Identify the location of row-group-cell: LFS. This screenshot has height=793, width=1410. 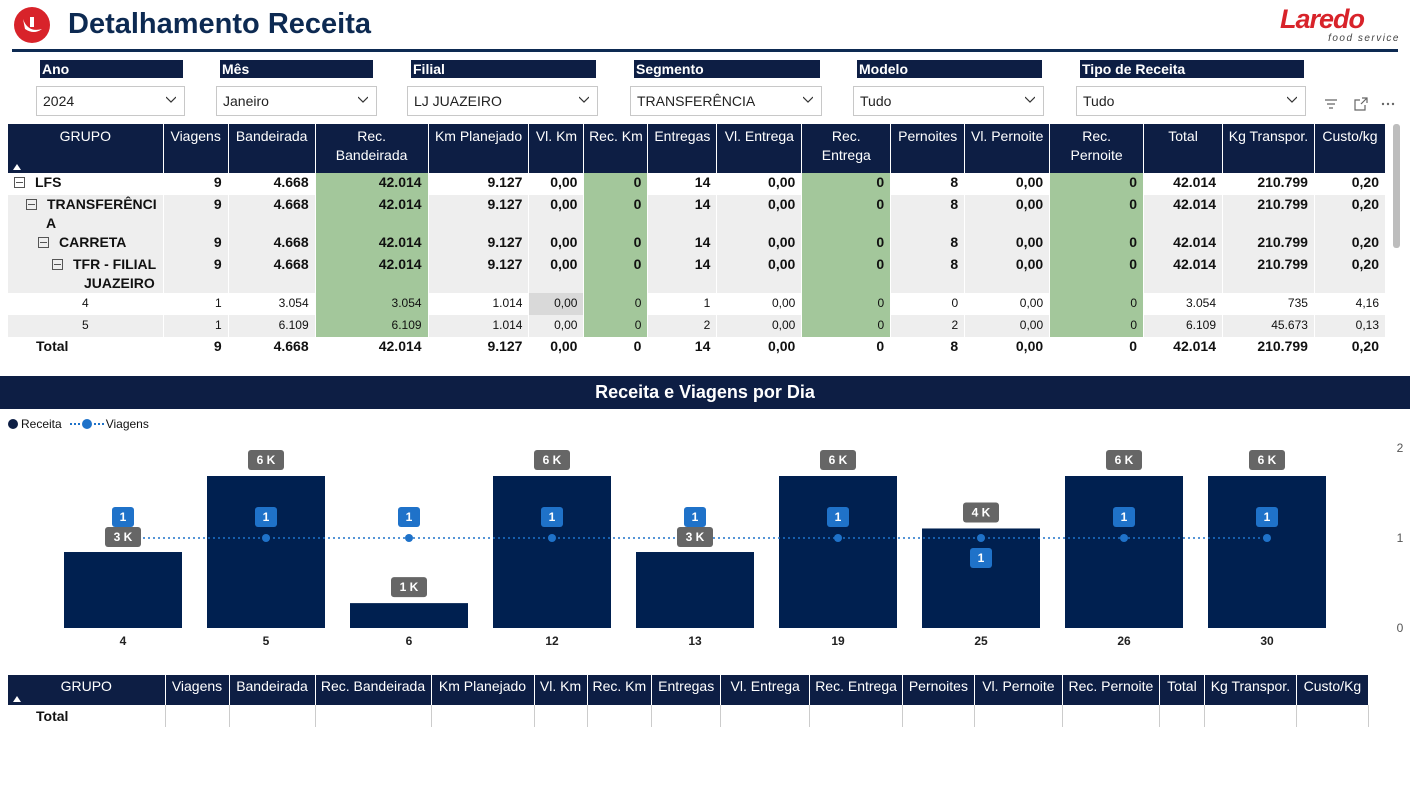
(86, 184).